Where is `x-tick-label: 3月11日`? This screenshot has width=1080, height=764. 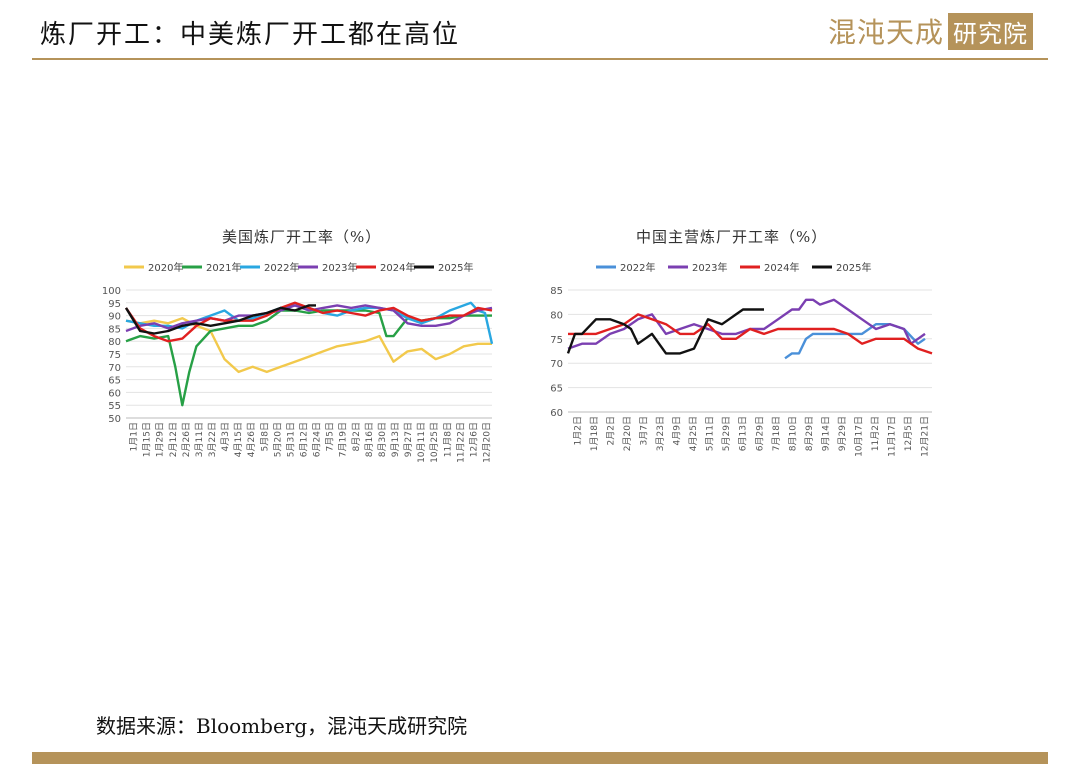 x-tick-label: 3月11日 is located at coordinates (199, 439).